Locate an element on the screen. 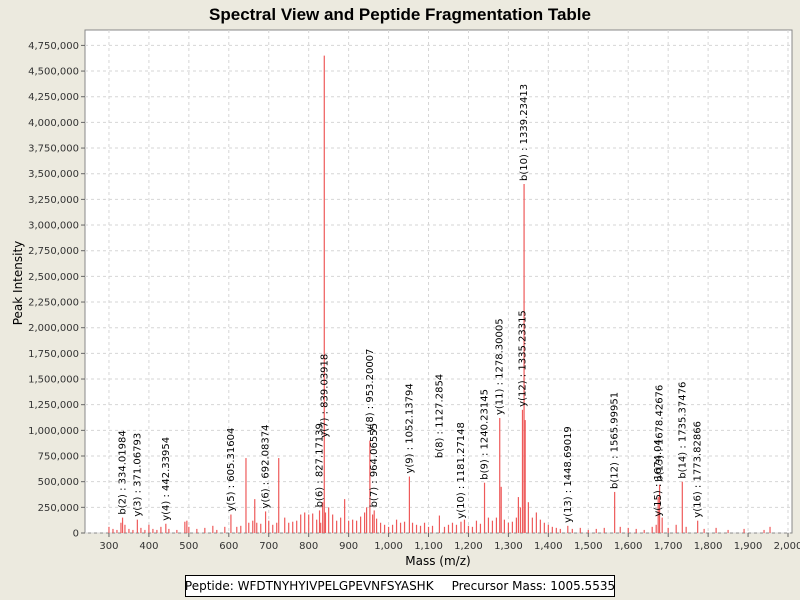 The image size is (800, 600). x-tick-label: 800 is located at coordinates (308, 546).